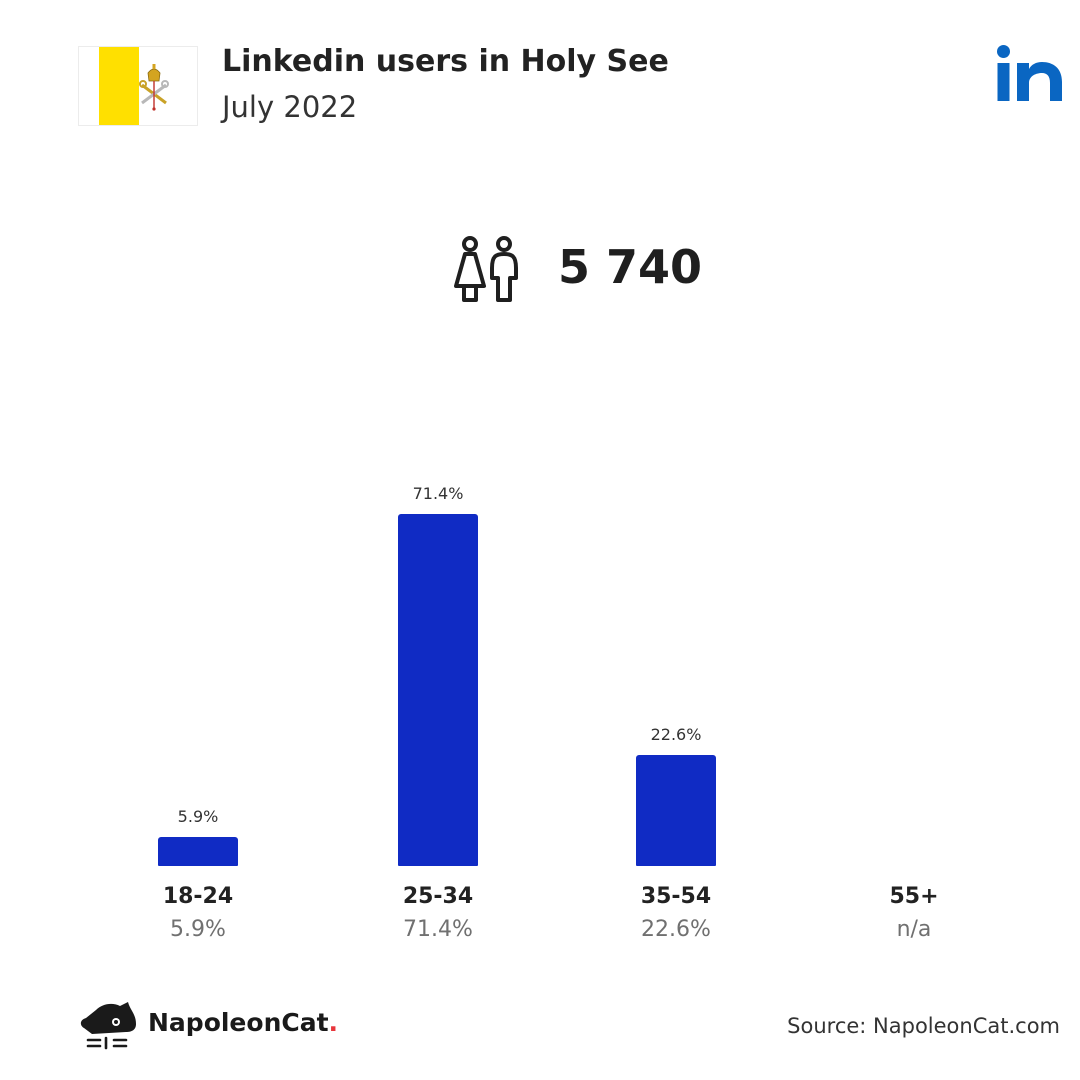 The image size is (1080, 1080). I want to click on bar-value-label: 22.6%, so click(676, 734).